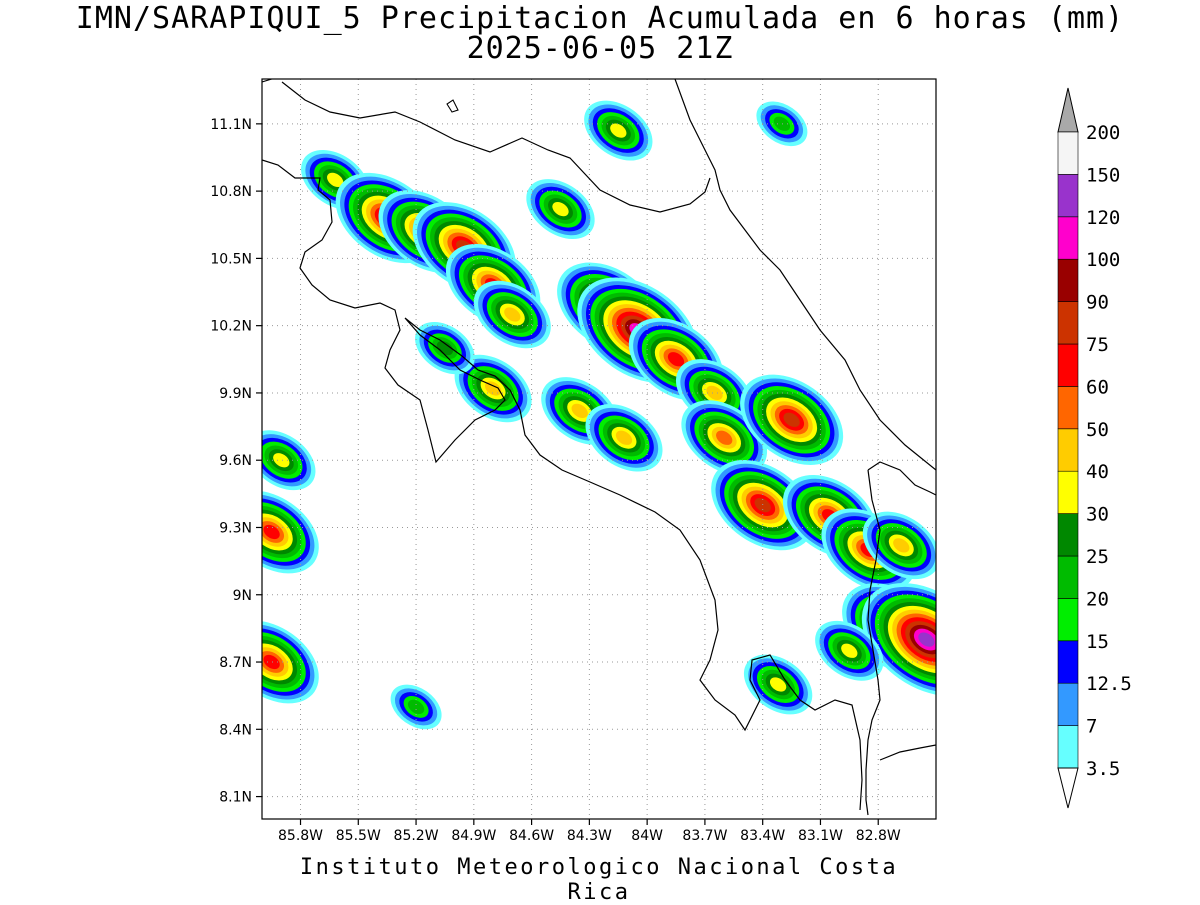 This screenshot has height=905, width=1200. What do you see at coordinates (1103, 175) in the screenshot?
I see `colorbar-label: 150` at bounding box center [1103, 175].